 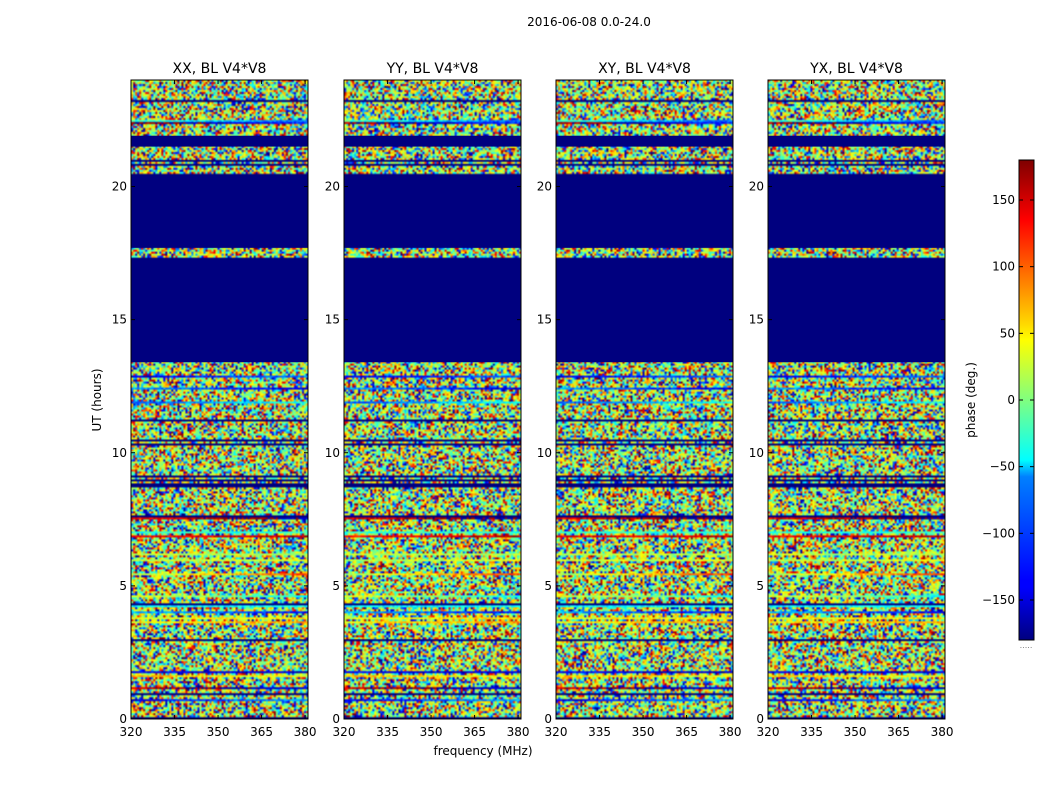 What do you see at coordinates (856, 69) in the screenshot?
I see `panel-title: YX, BL V4*V8` at bounding box center [856, 69].